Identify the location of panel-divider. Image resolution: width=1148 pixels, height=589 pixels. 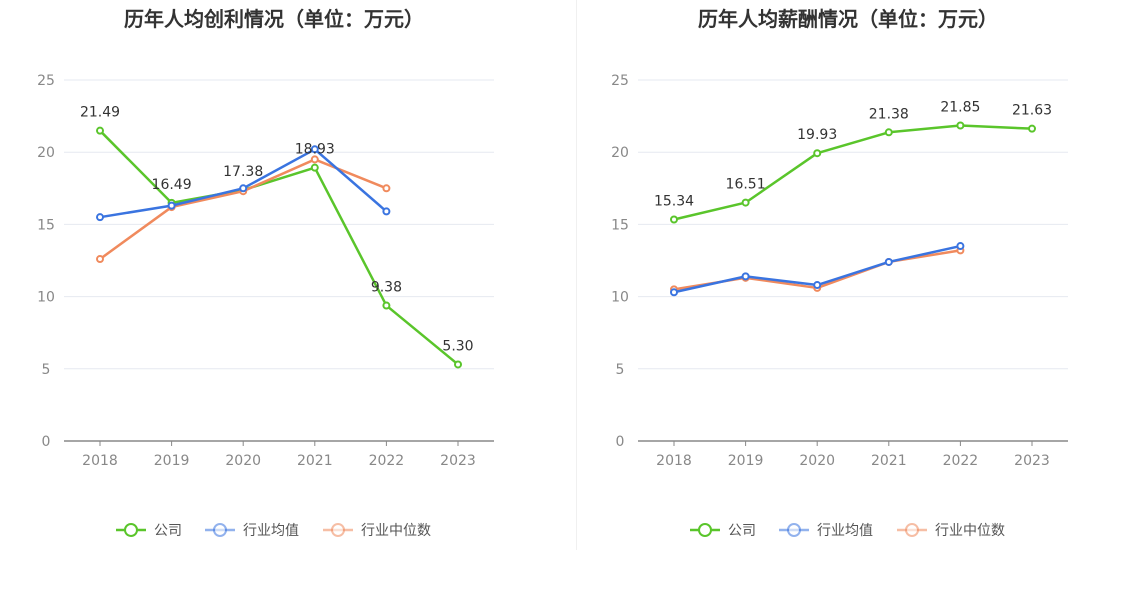
(576, 275).